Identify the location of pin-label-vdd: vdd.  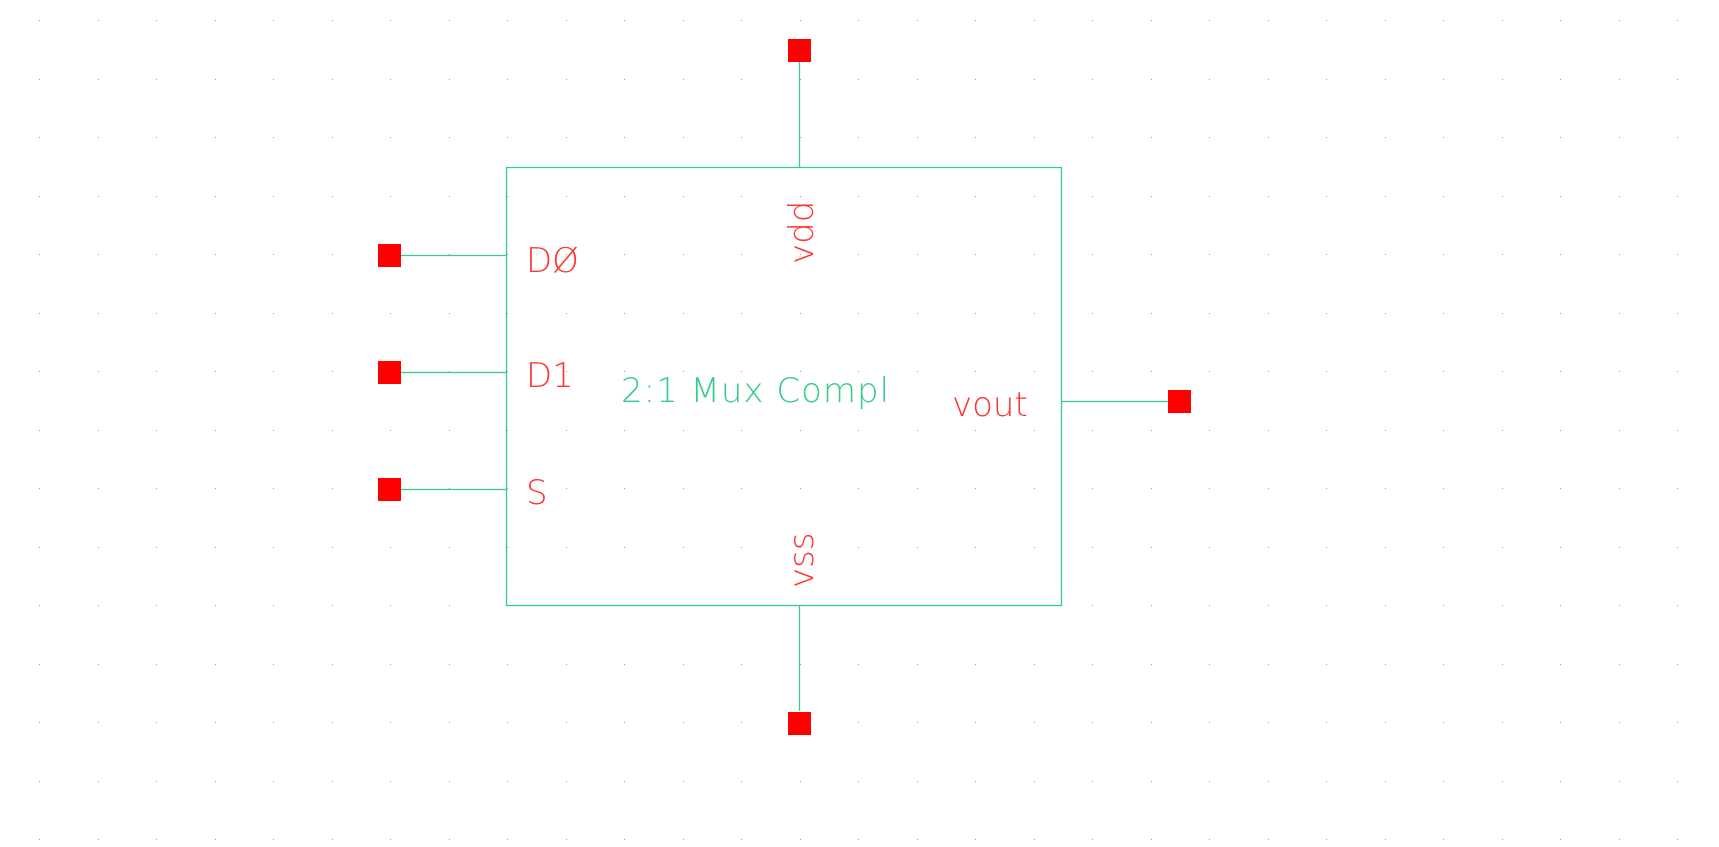
(802, 232).